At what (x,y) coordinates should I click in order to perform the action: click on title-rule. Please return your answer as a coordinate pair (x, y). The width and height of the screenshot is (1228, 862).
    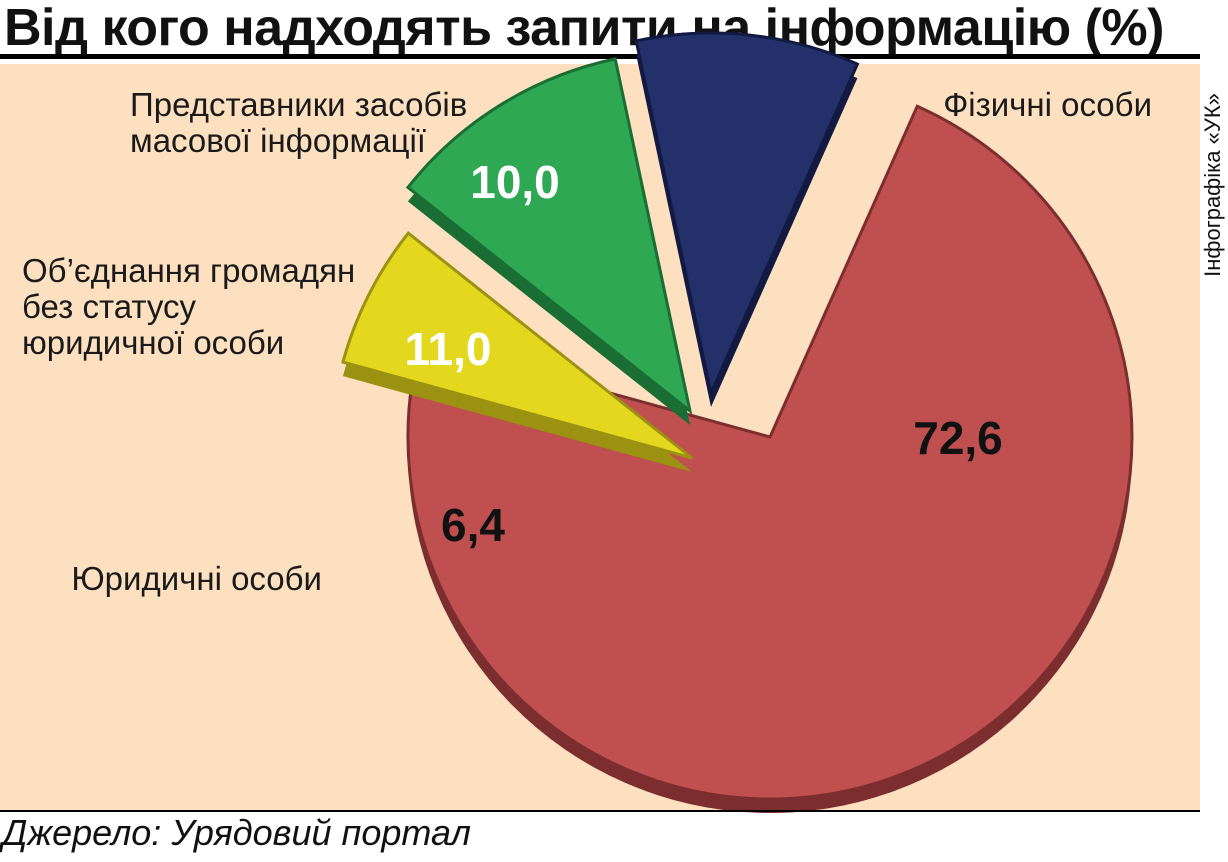
    Looking at the image, I should click on (600, 56).